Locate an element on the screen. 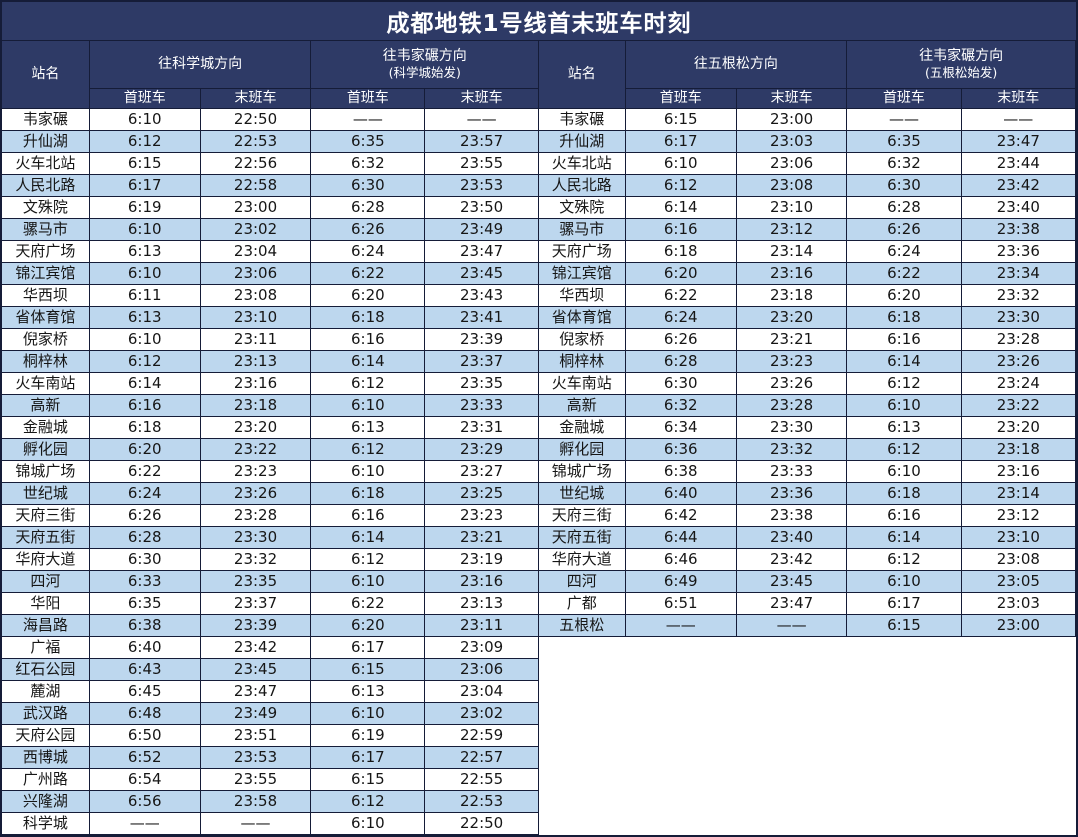  time-cell: 23:06 is located at coordinates (256, 274).